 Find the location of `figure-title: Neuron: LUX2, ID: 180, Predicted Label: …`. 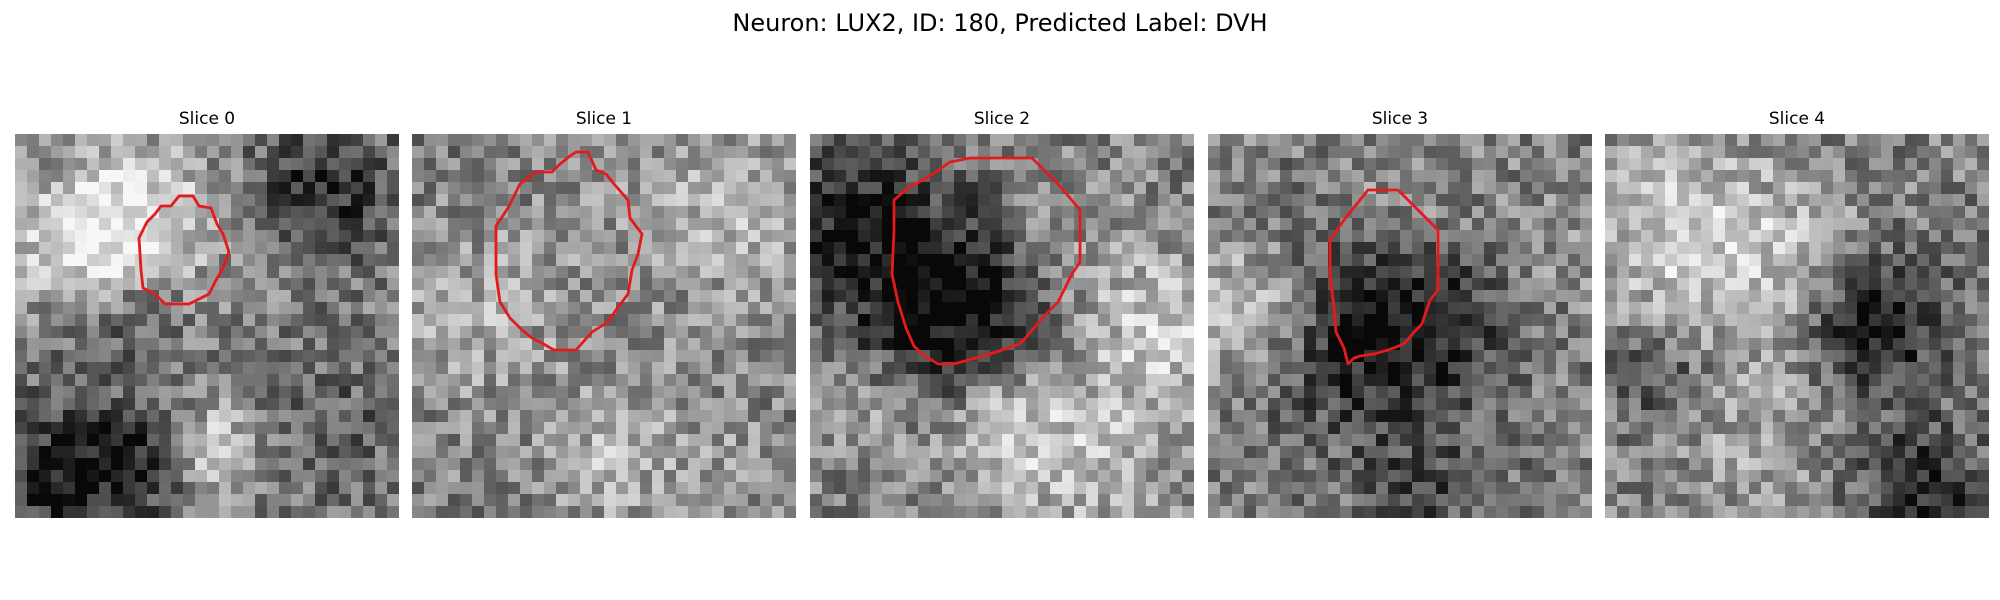

figure-title: Neuron: LUX2, ID: 180, Predicted Label: … is located at coordinates (1000, 23).